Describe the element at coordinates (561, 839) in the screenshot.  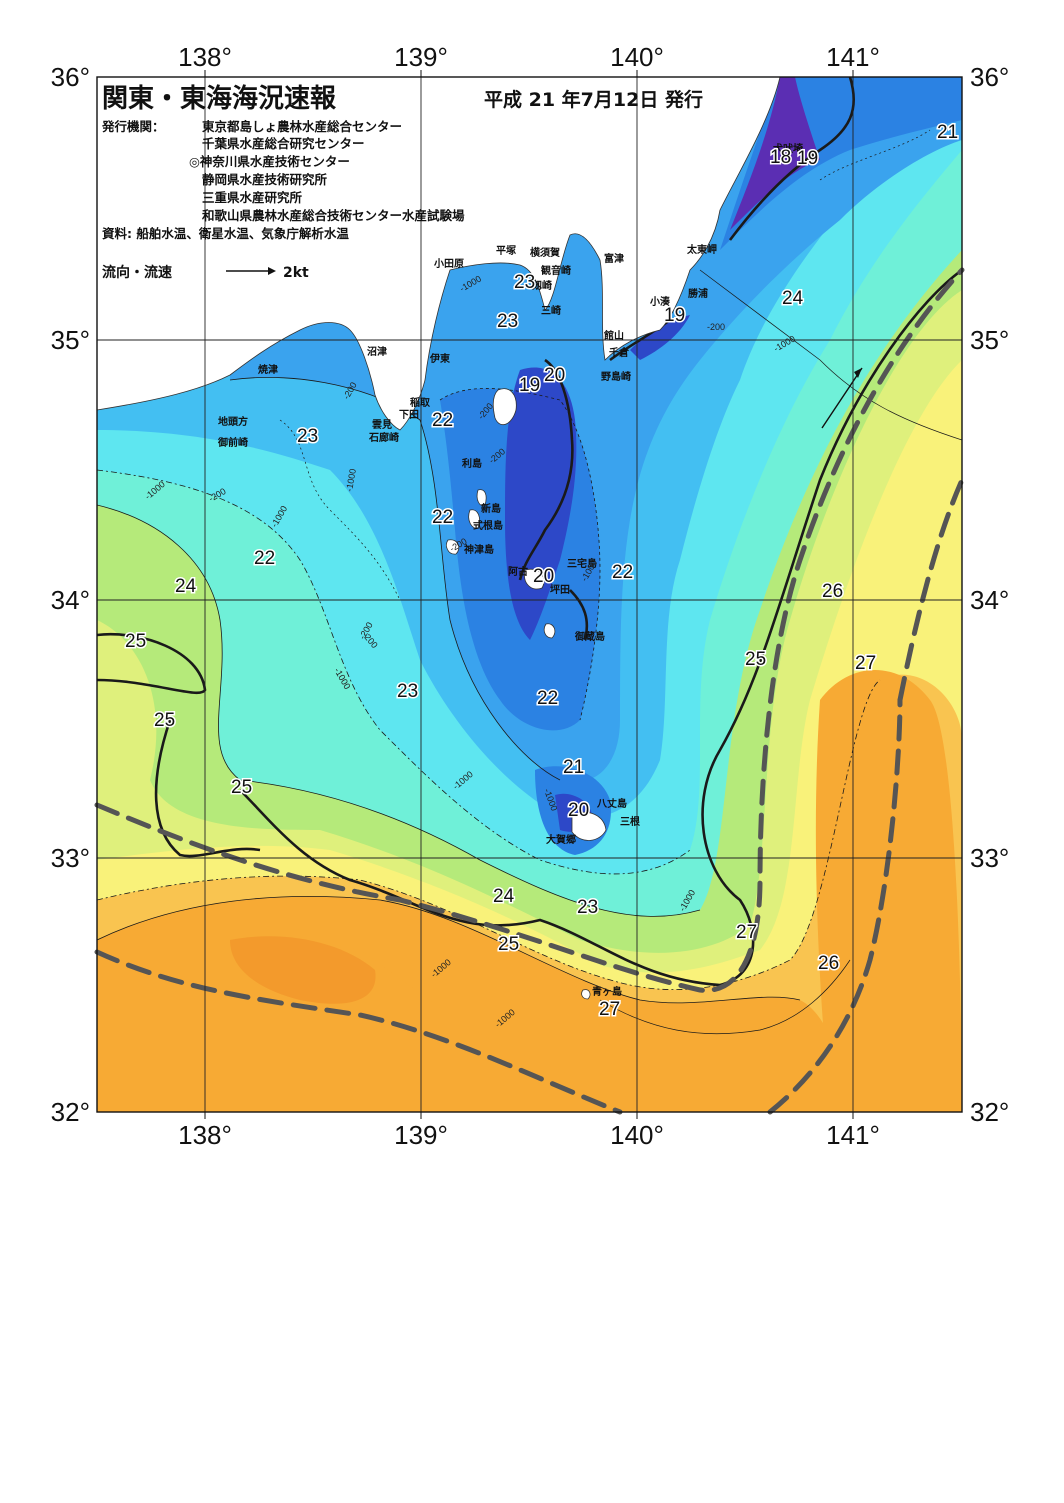
I see `place-okago: 大賀郷` at that location.